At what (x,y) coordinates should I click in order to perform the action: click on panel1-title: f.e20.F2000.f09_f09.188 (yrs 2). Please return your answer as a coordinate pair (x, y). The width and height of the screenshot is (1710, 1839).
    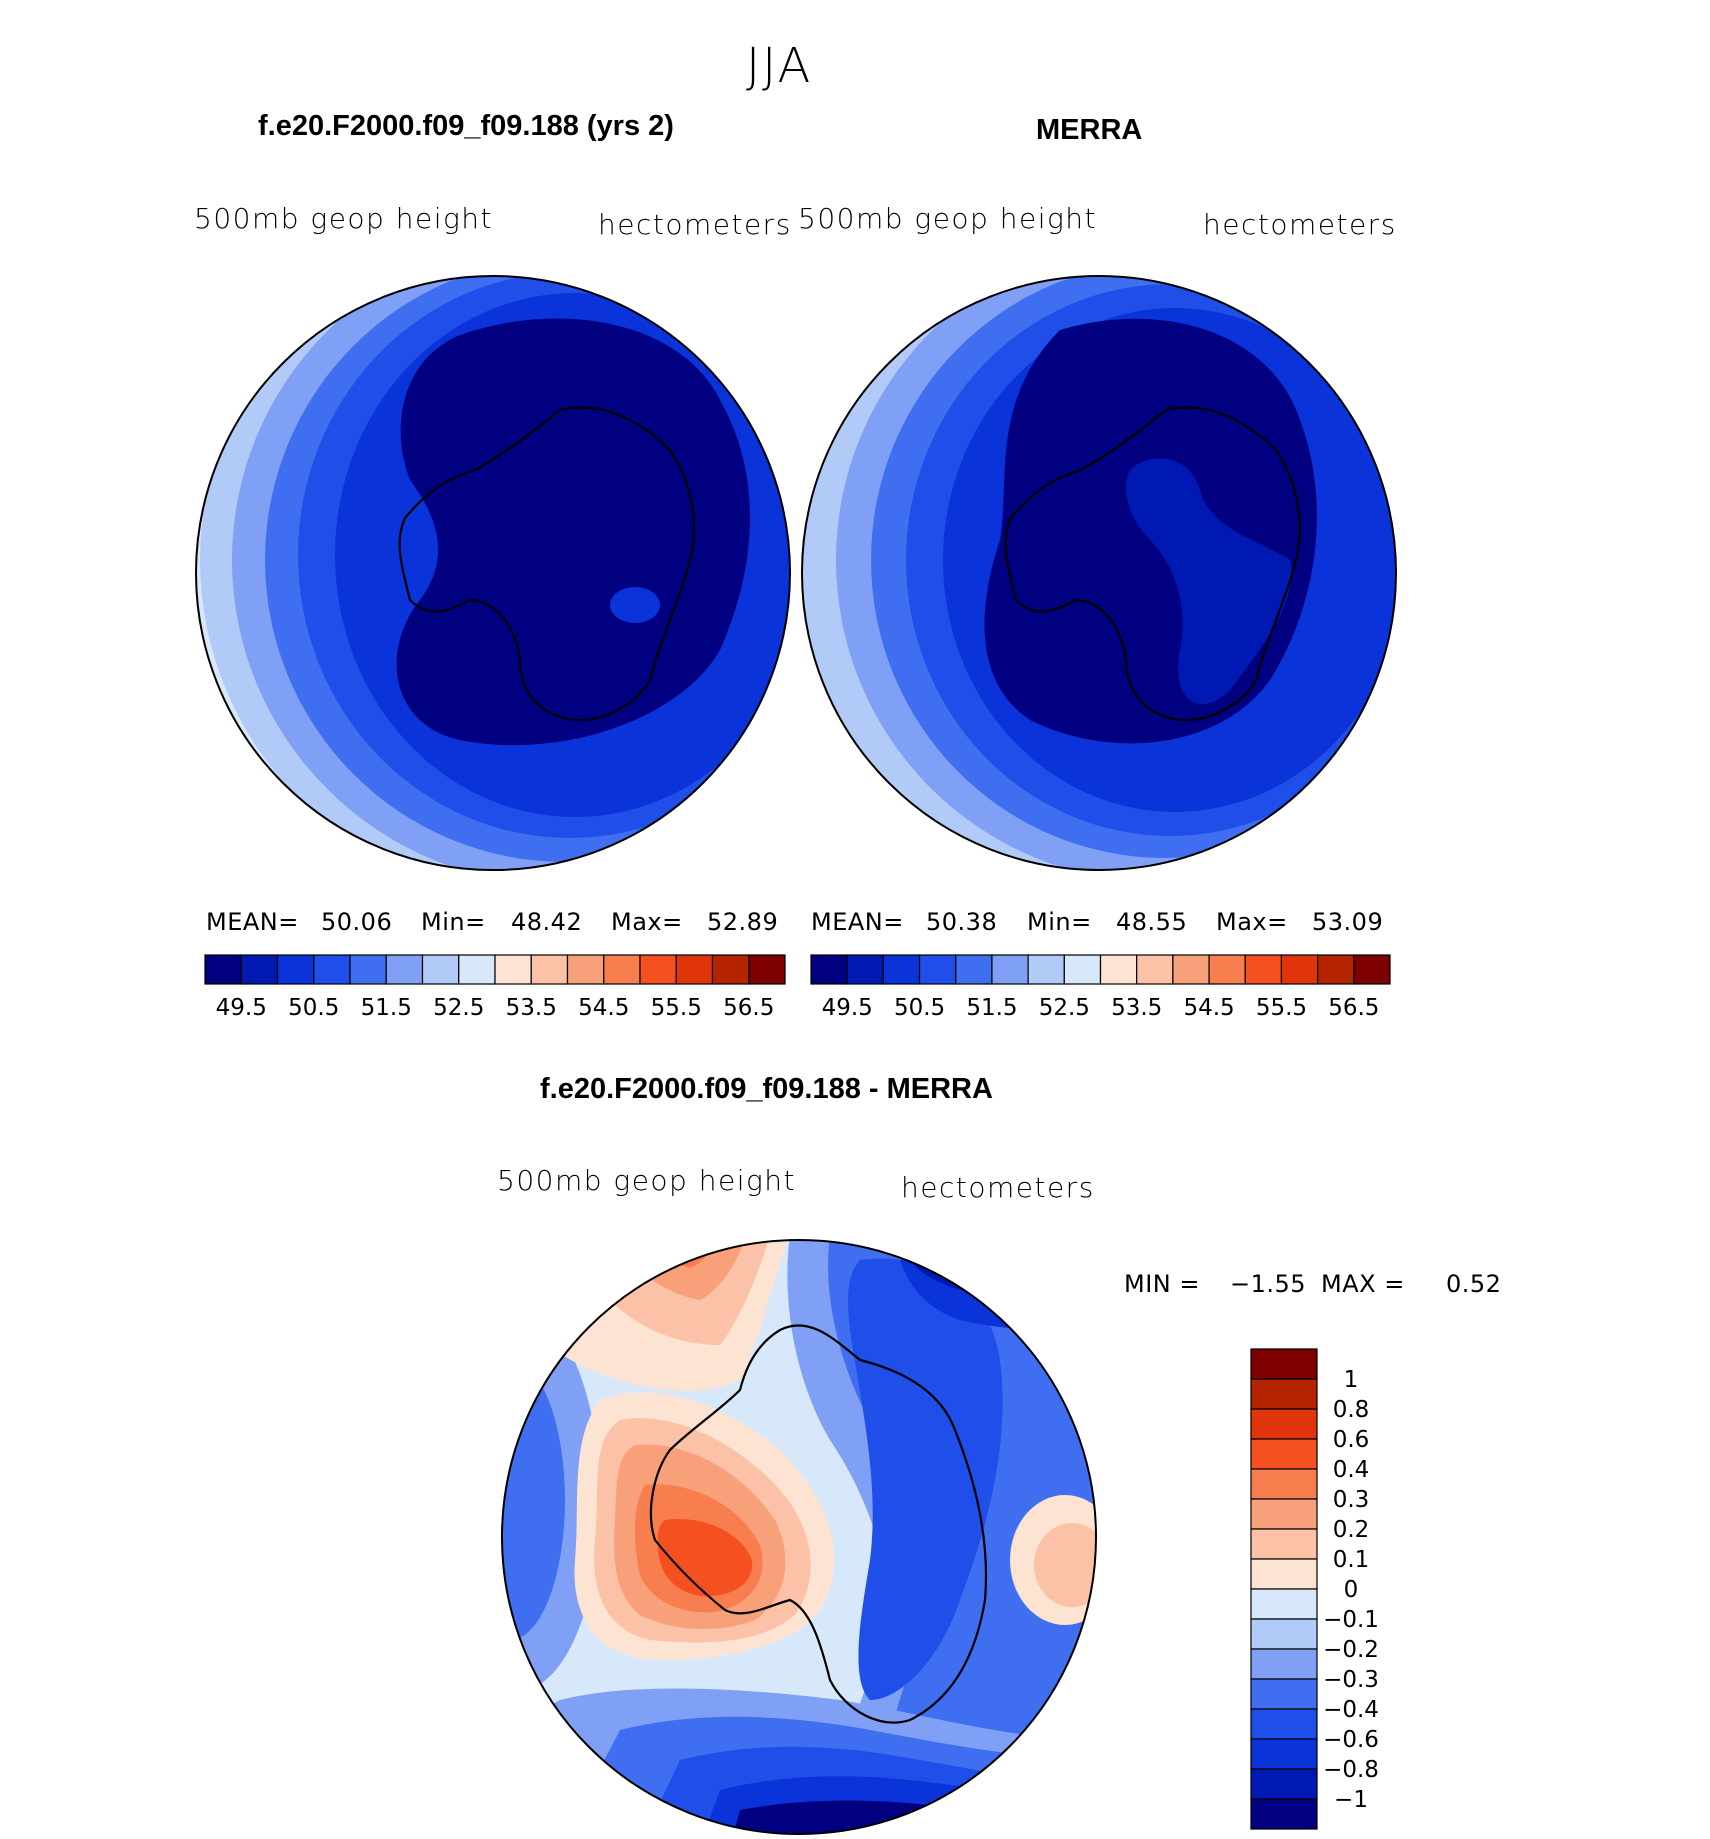
    Looking at the image, I should click on (466, 126).